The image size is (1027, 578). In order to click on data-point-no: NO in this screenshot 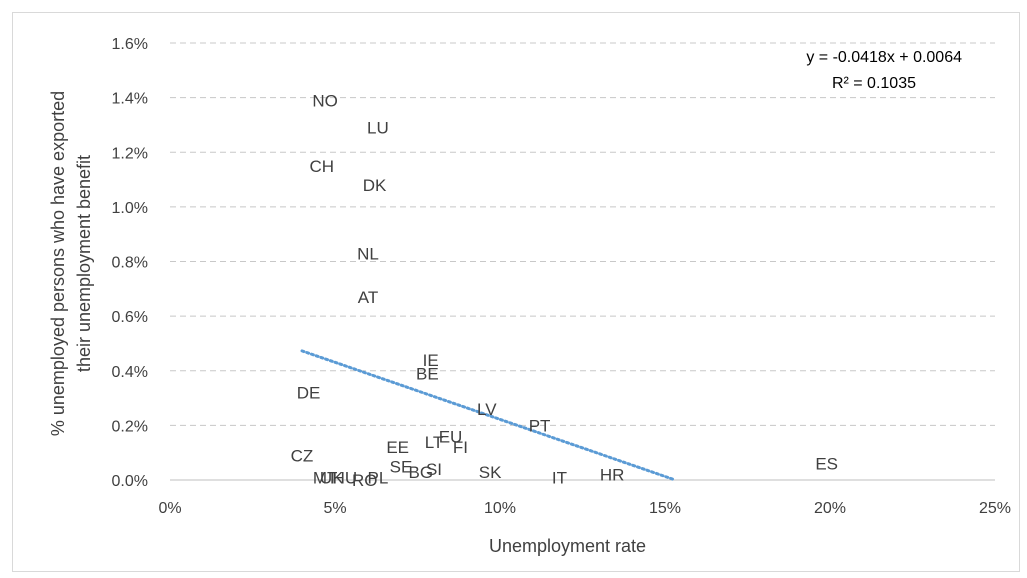, I will do `click(325, 100)`.